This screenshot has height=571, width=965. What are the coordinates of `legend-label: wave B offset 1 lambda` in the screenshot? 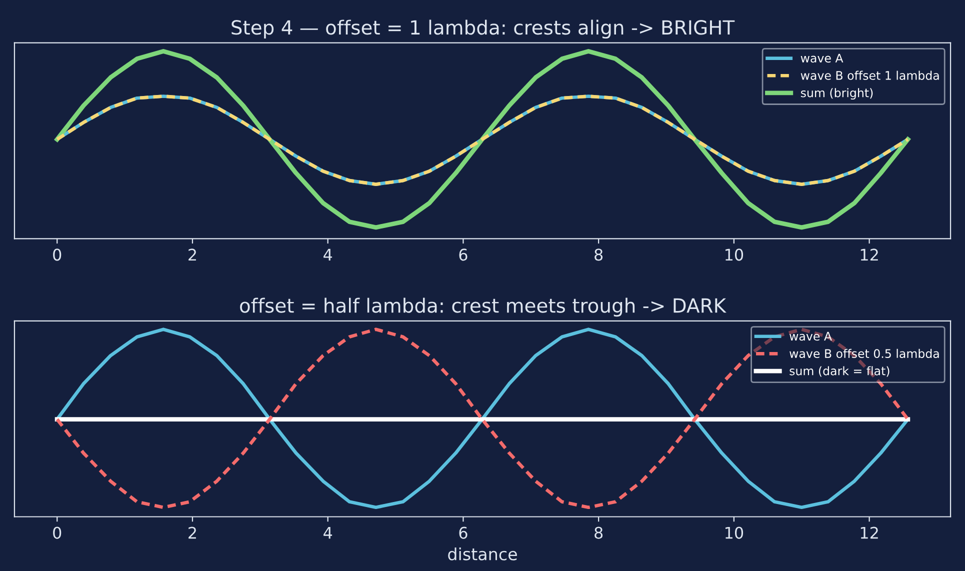 It's located at (869, 75).